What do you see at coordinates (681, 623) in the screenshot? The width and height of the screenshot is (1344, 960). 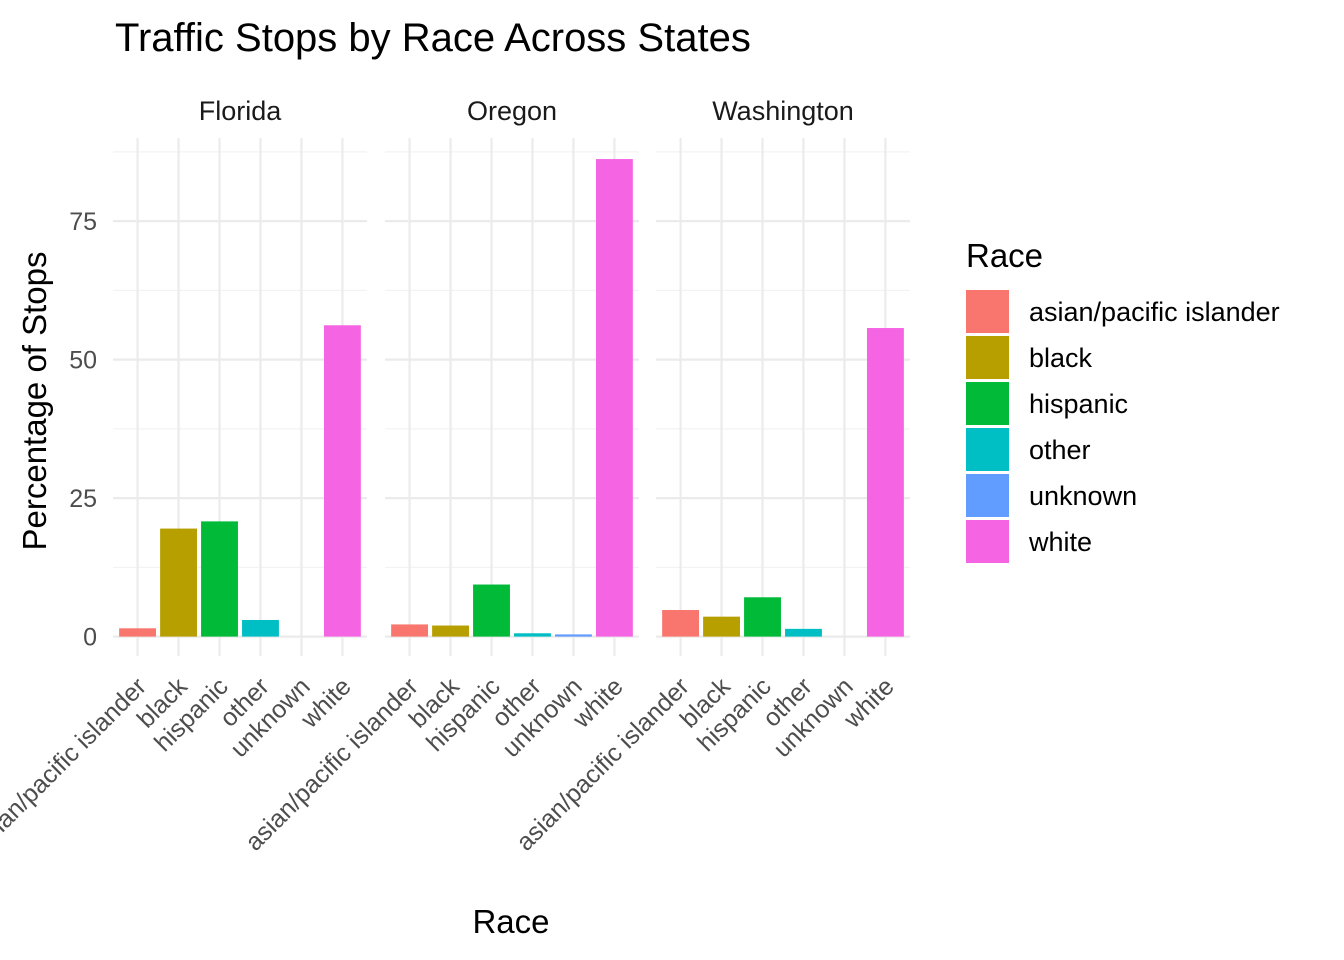 I see `bar-washington-asian-pacific-islander` at bounding box center [681, 623].